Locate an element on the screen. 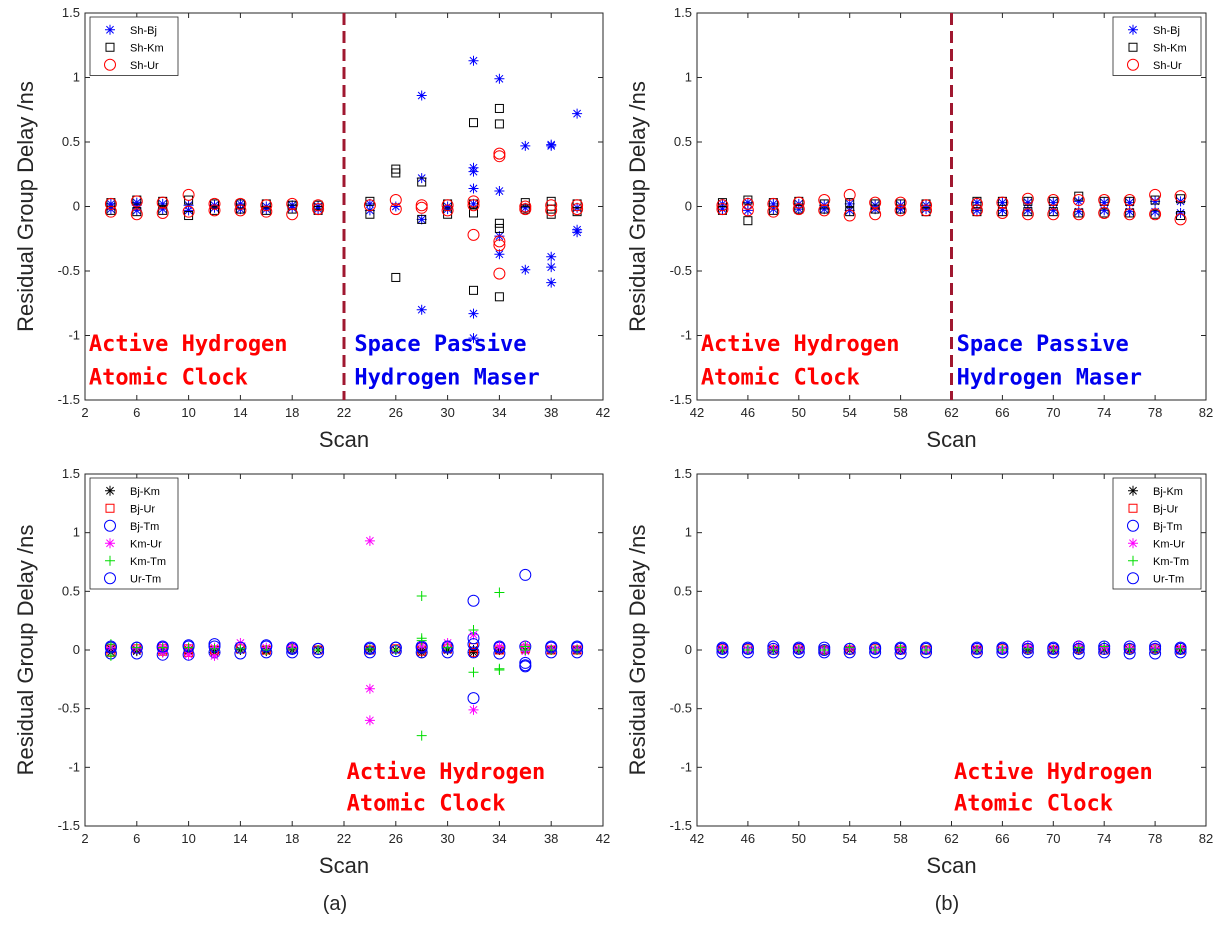 This screenshot has width=1214, height=930. chart-bottom-right-legend-label: Bj-Tm is located at coordinates (1167, 527).